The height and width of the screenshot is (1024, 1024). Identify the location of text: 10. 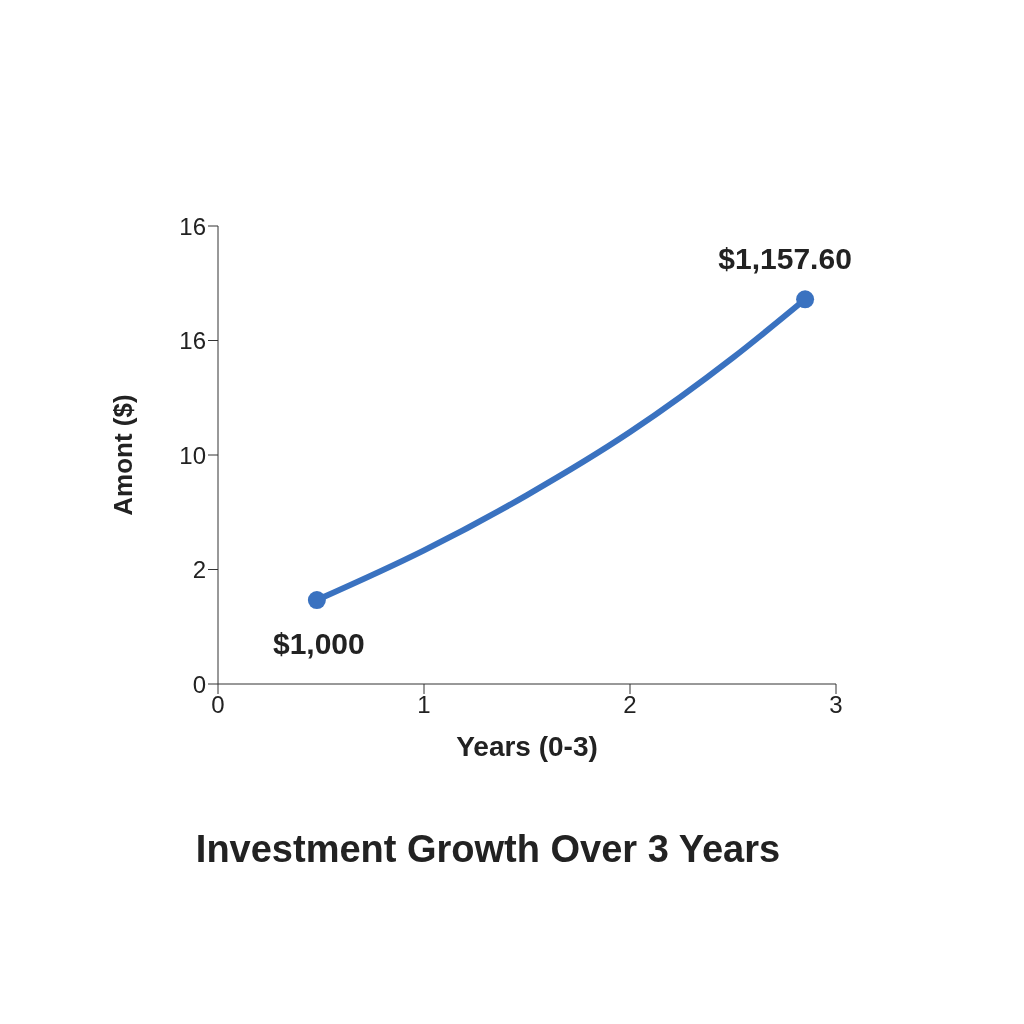
(192, 455).